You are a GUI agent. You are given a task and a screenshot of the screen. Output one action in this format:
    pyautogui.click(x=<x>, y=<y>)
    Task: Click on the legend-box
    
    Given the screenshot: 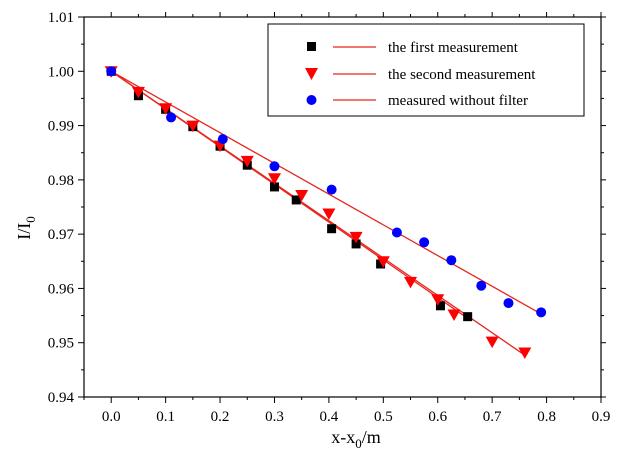 What is the action you would take?
    pyautogui.click(x=426, y=70)
    